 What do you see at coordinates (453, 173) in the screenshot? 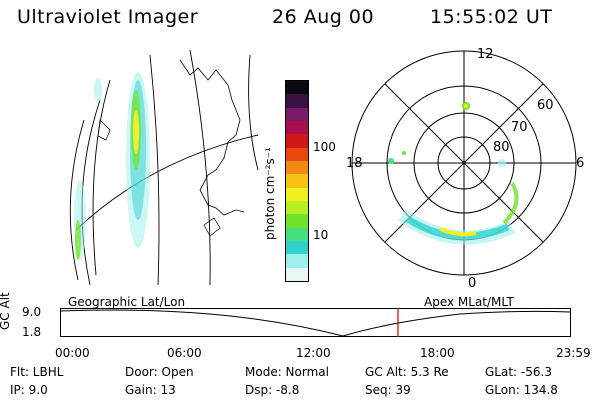
I see `aurora-oval` at bounding box center [453, 173].